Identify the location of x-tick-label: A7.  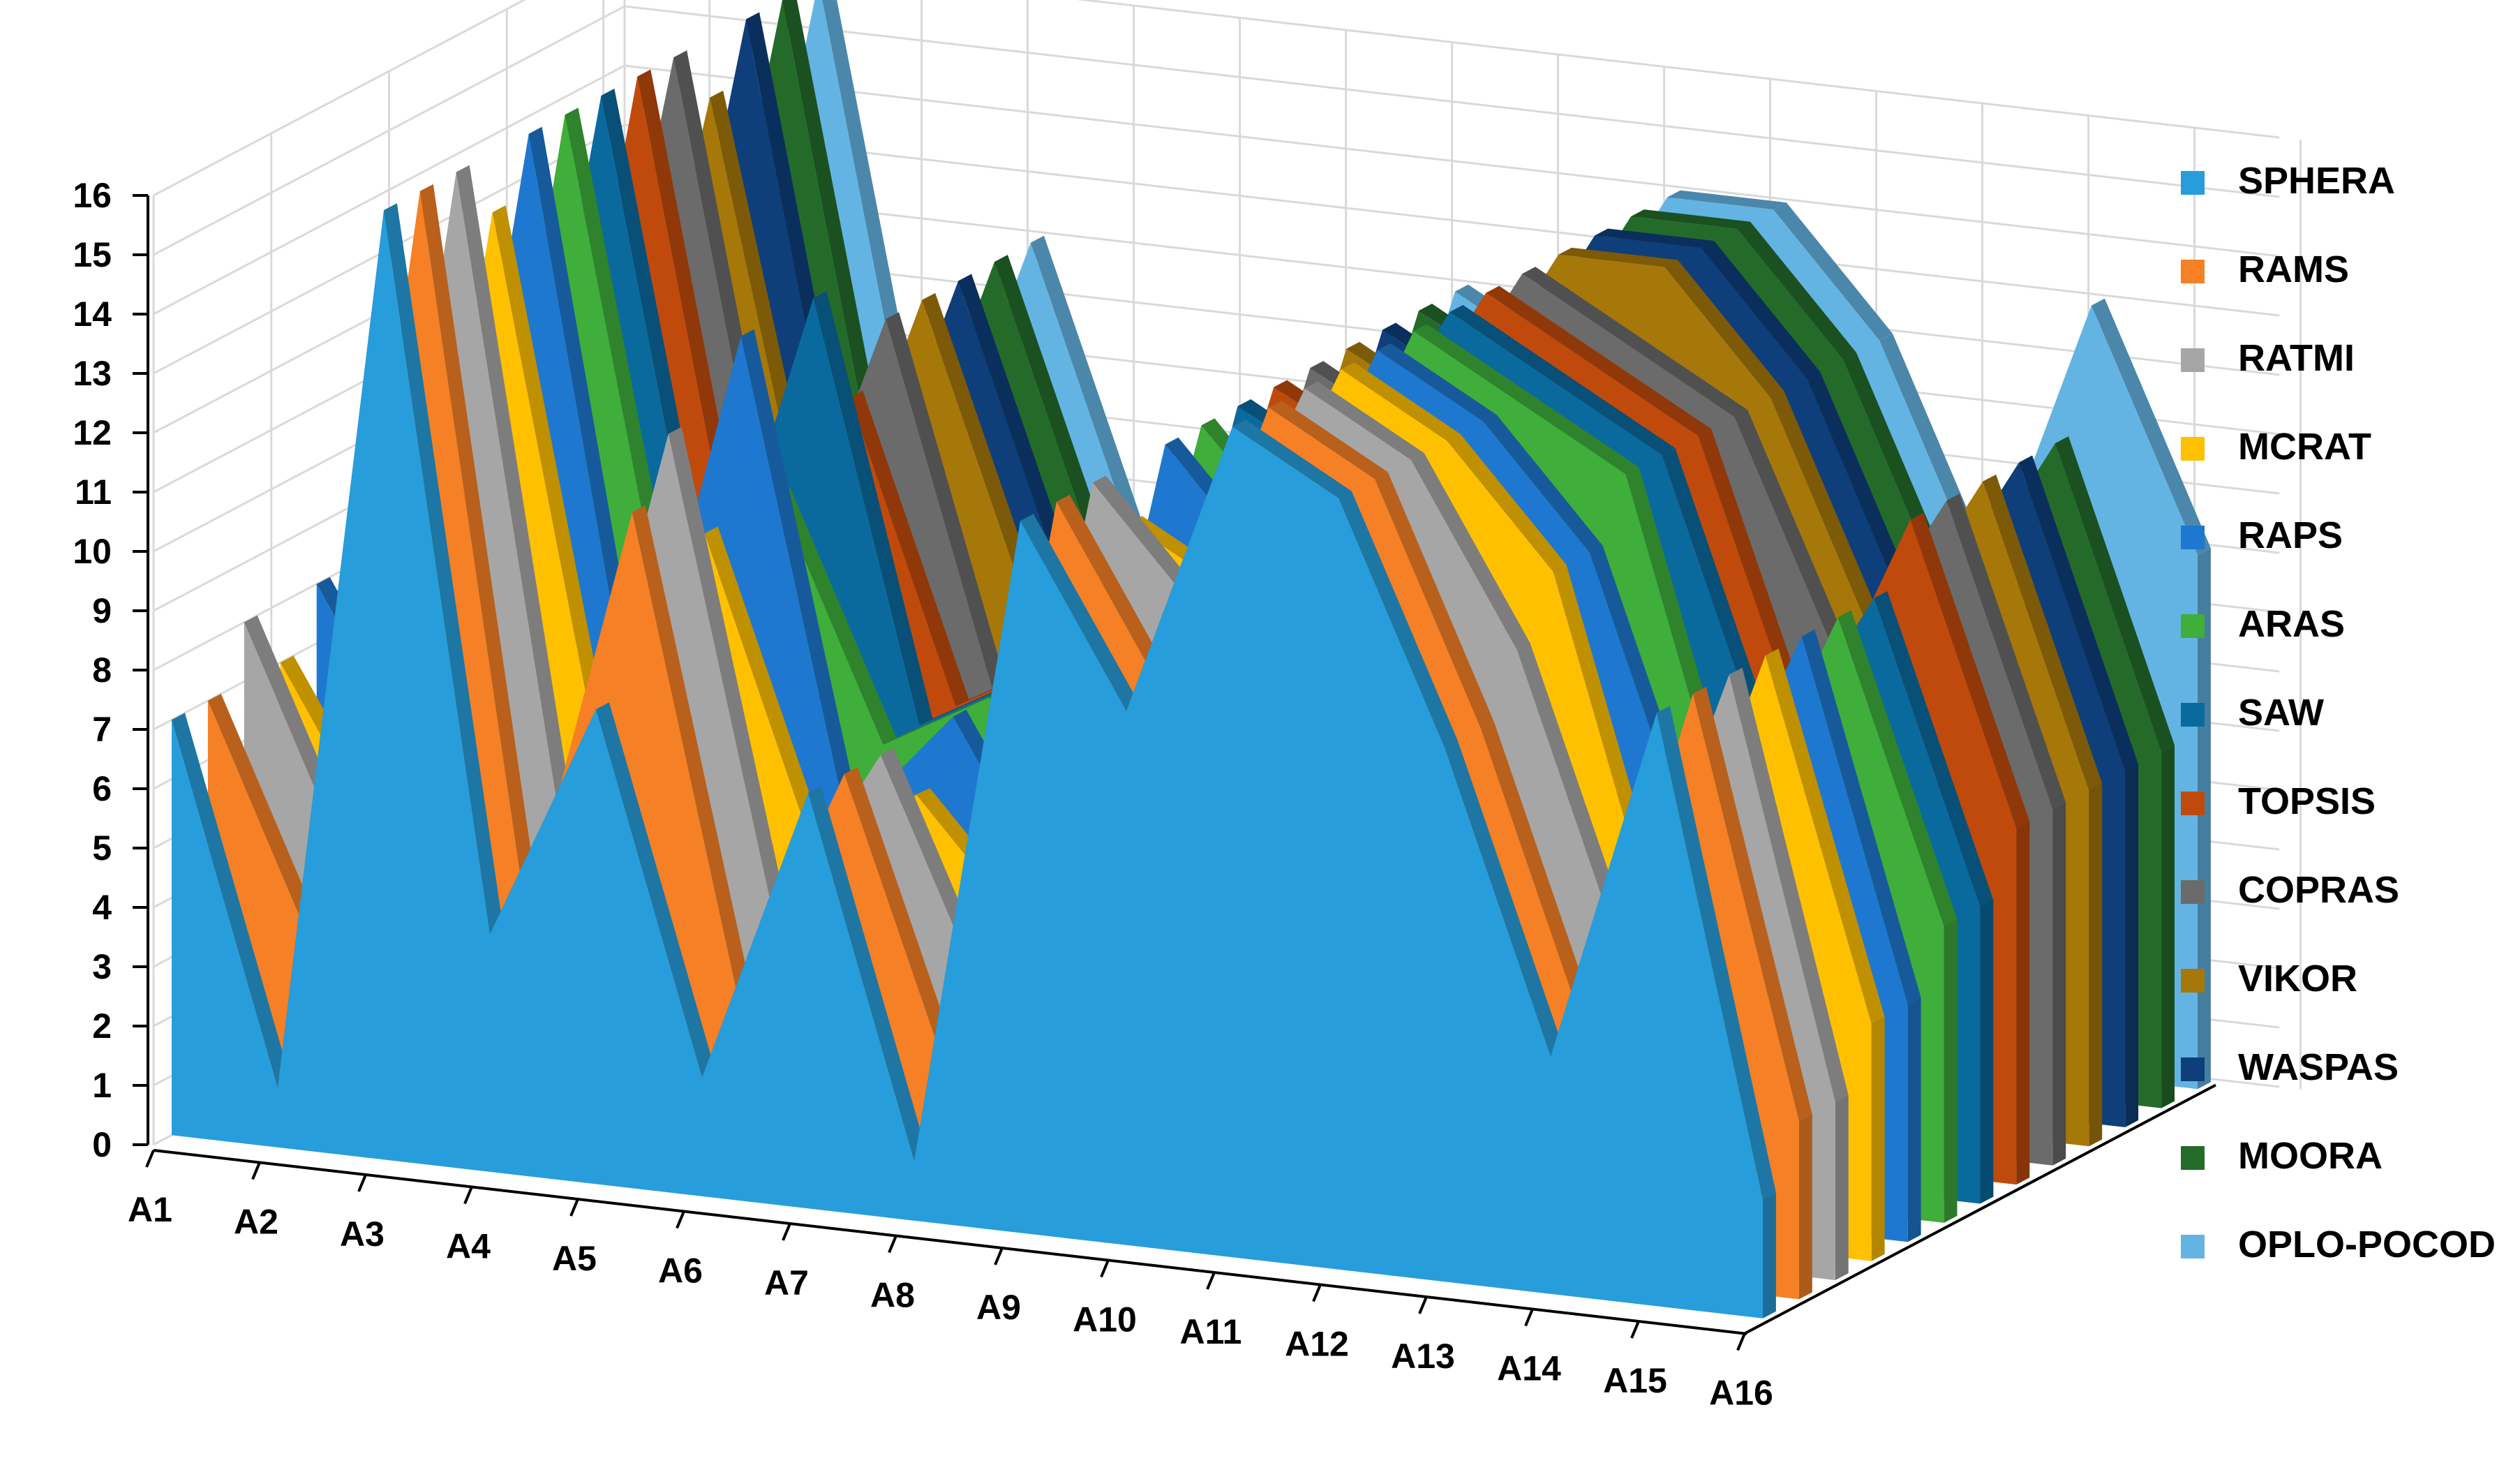
(786, 1282).